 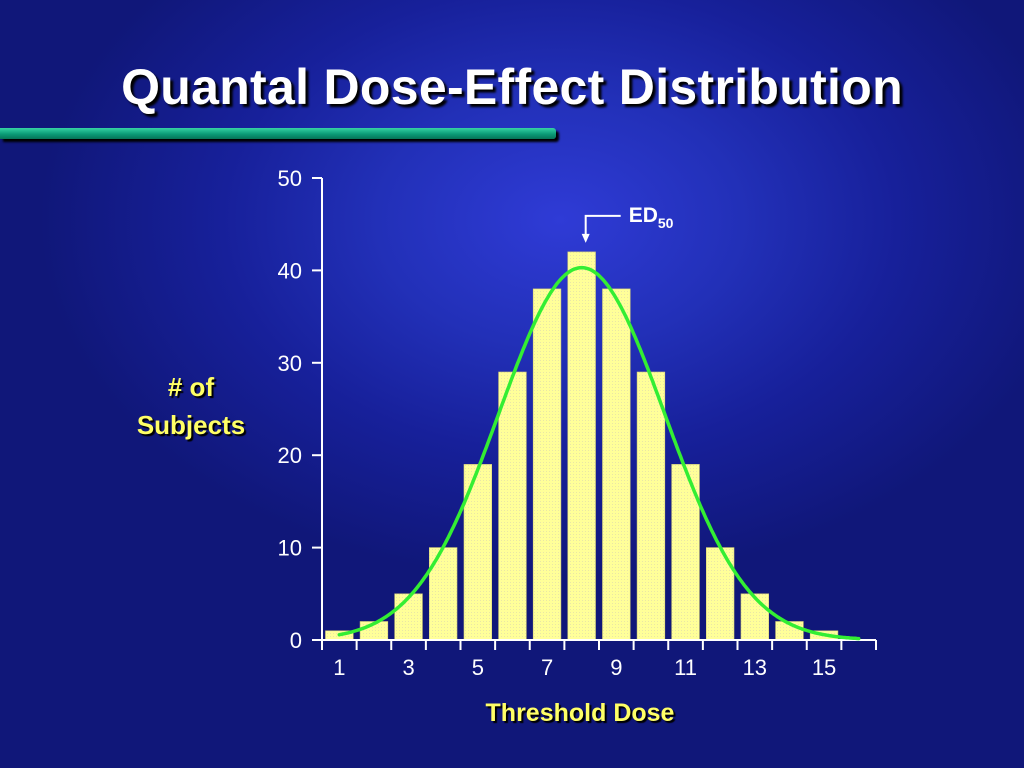 I want to click on x-tick-label-15: 15, so click(x=824, y=667).